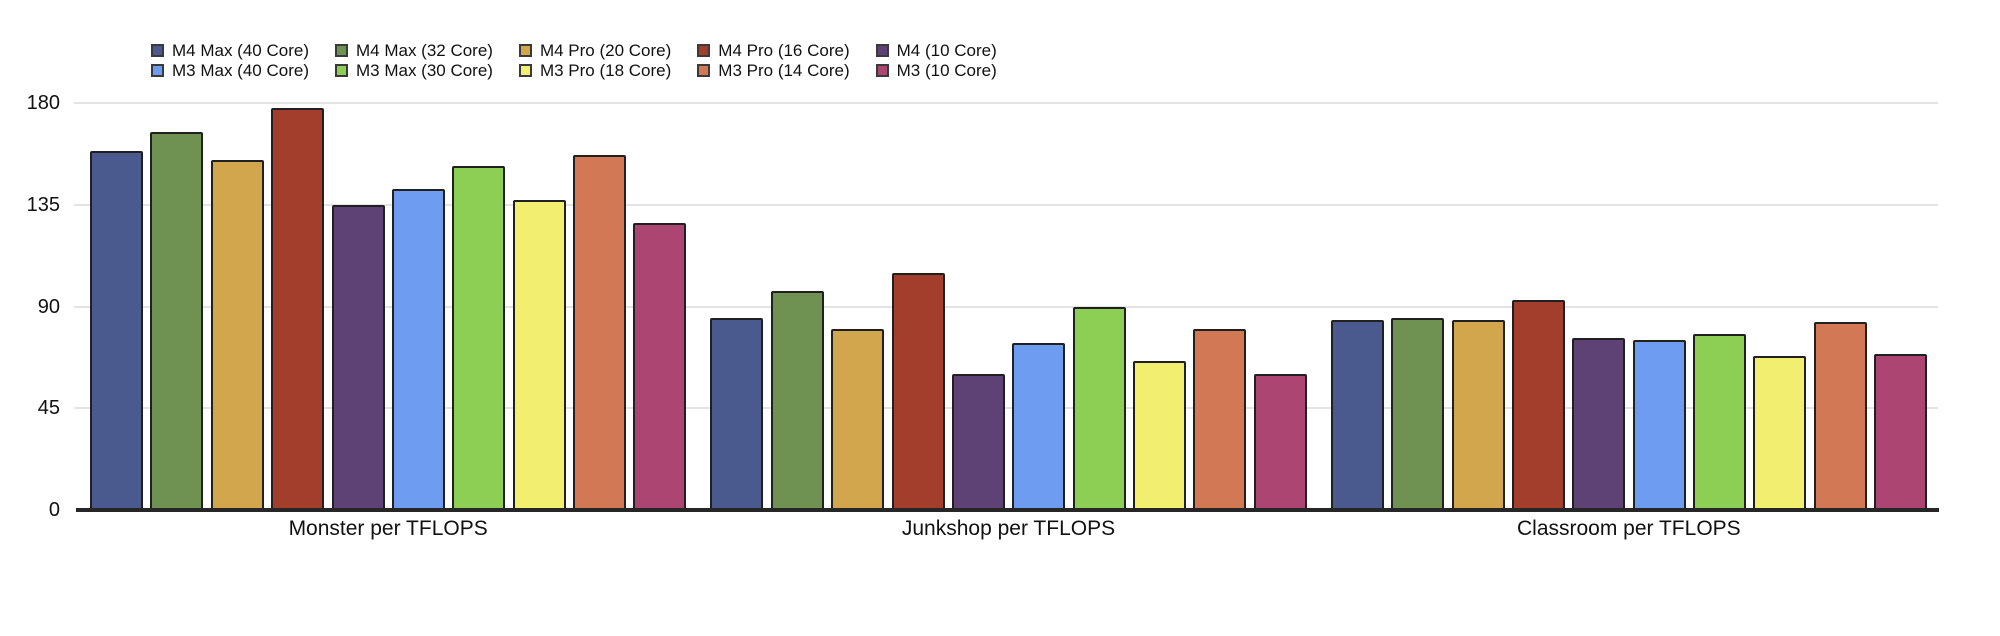 This screenshot has width=2000, height=636. I want to click on legend-label: M3 Pro (14 Core), so click(784, 70).